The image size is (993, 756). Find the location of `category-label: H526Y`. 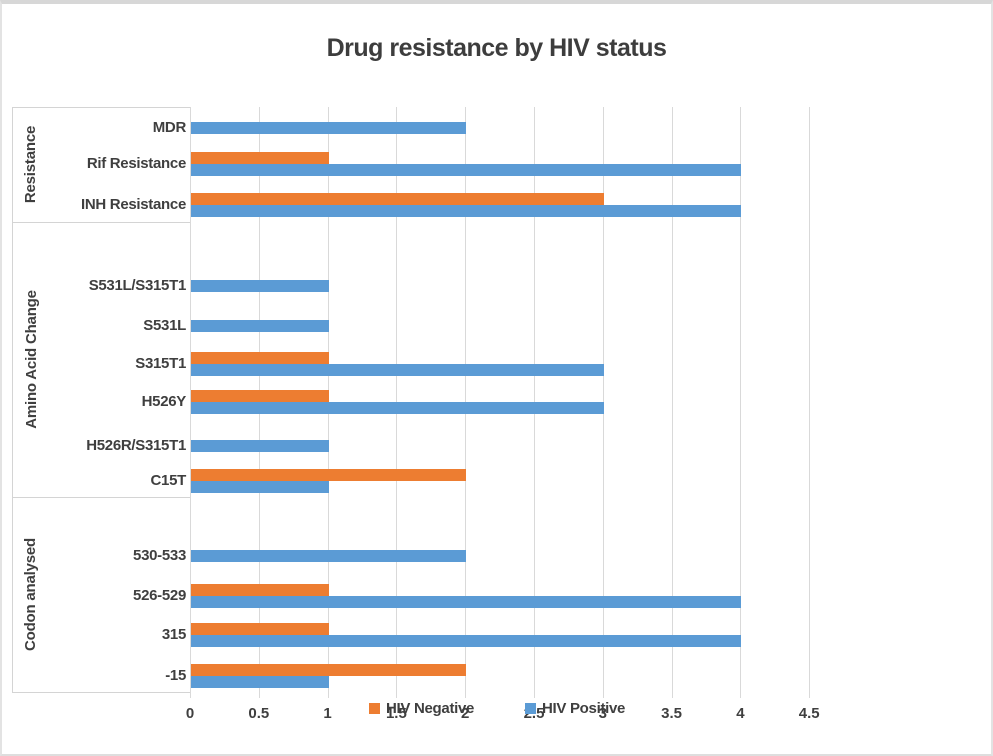

category-label: H526Y is located at coordinates (164, 401).